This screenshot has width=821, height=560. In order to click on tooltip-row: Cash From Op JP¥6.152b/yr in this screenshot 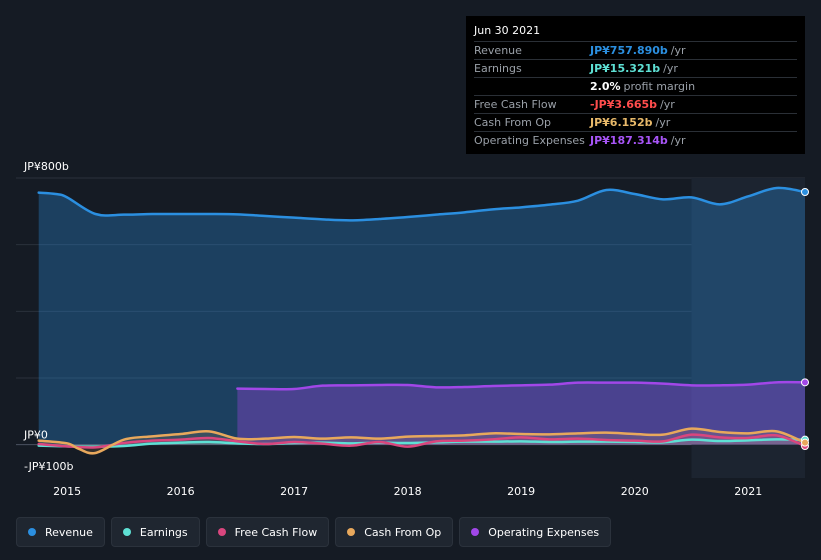, I will do `click(635, 123)`.